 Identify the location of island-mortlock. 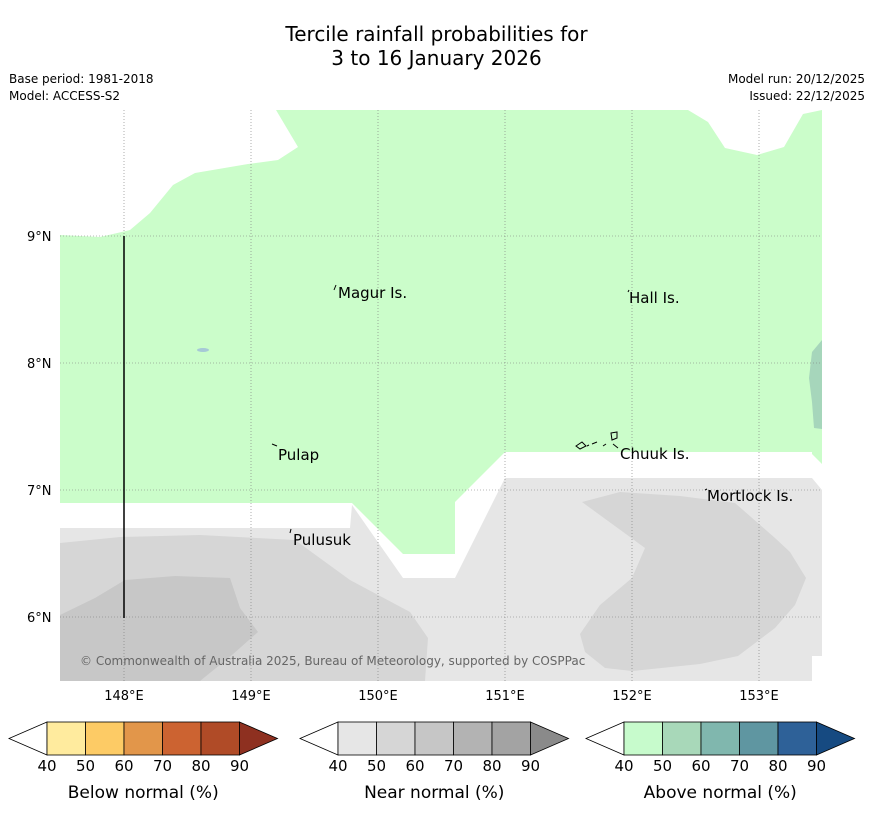
(706, 489).